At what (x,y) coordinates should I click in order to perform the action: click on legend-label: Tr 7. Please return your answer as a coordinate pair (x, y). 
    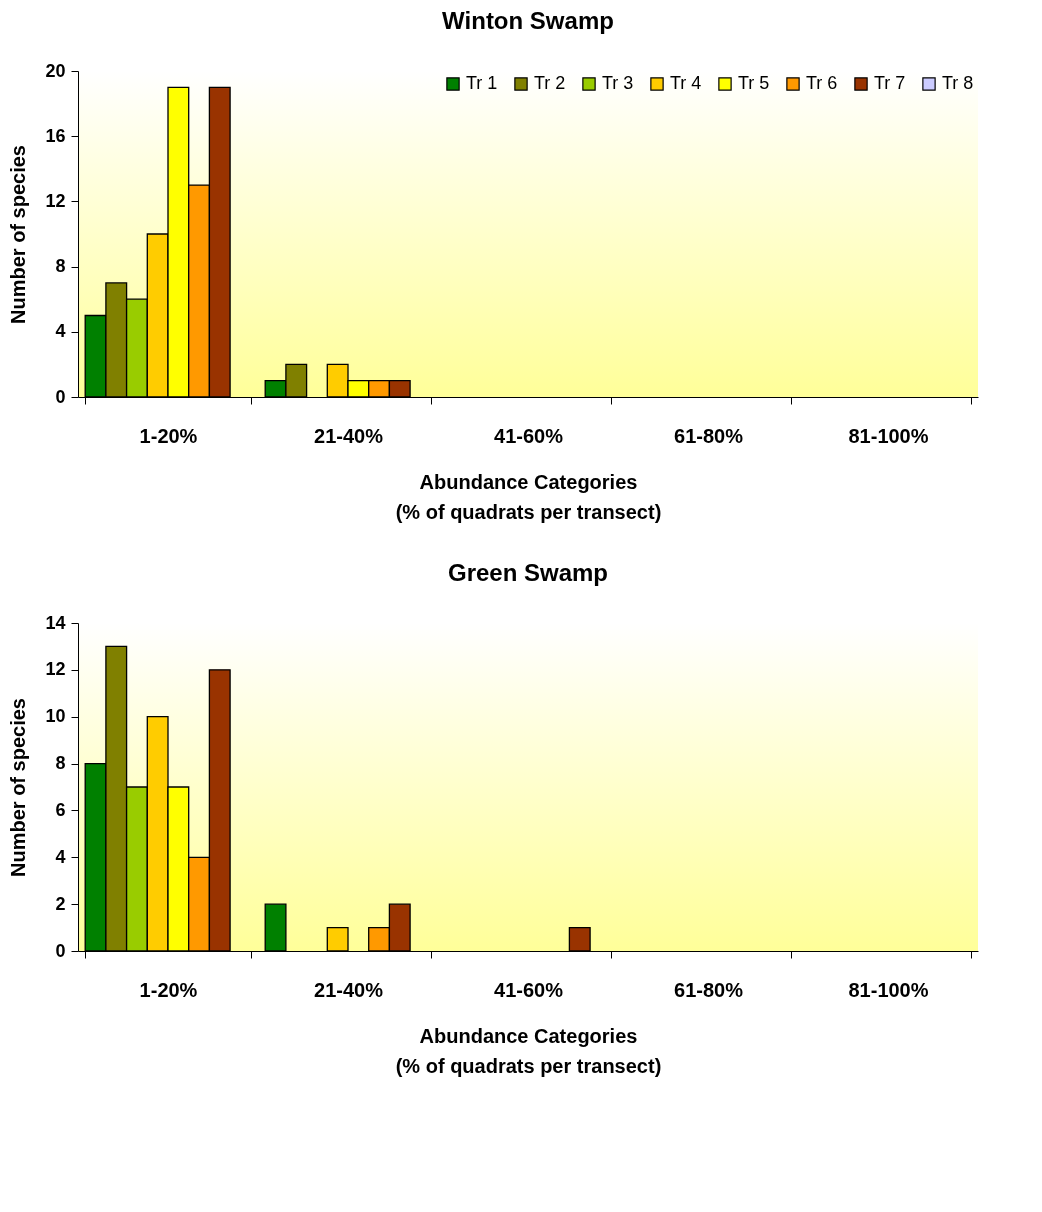
    Looking at the image, I should click on (890, 83).